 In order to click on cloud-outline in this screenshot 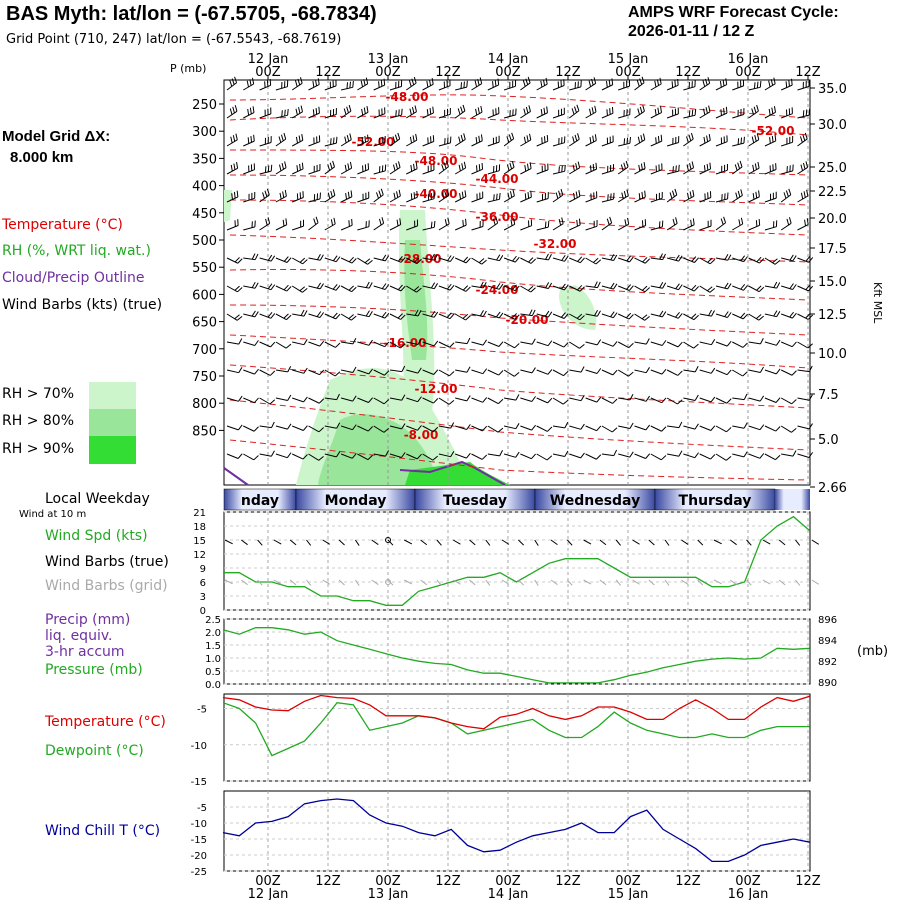, I will do `click(364, 473)`.